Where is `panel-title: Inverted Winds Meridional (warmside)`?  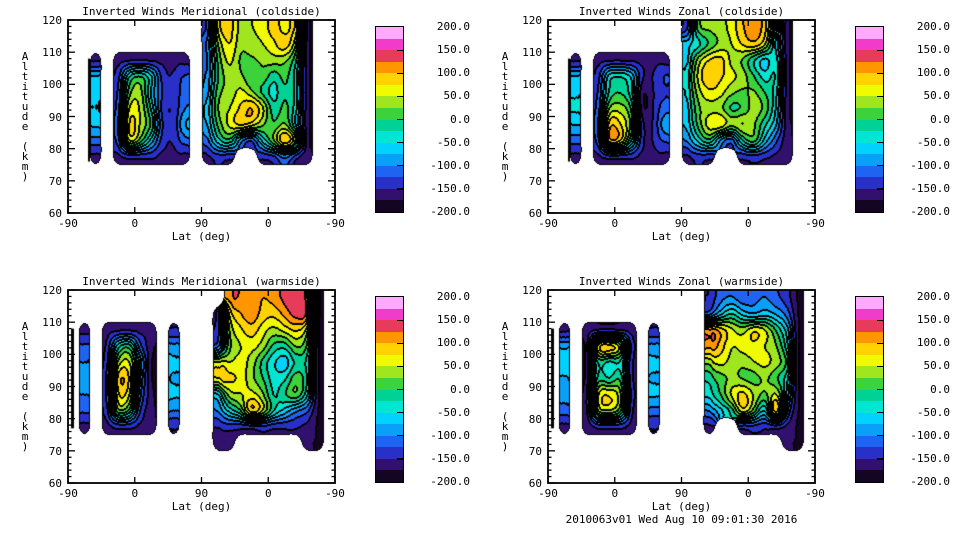
panel-title: Inverted Winds Meridional (warmside) is located at coordinates (201, 281).